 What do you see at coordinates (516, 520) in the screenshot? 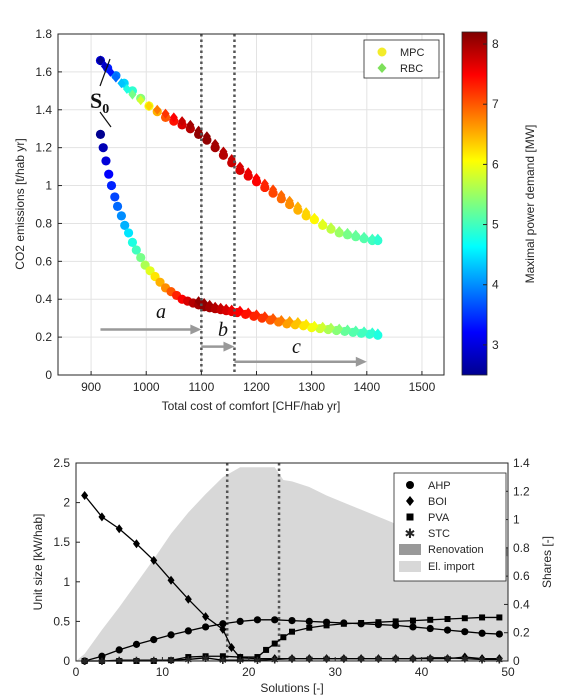
I see `bottom-right-y-tick-label: 1` at bounding box center [516, 520].